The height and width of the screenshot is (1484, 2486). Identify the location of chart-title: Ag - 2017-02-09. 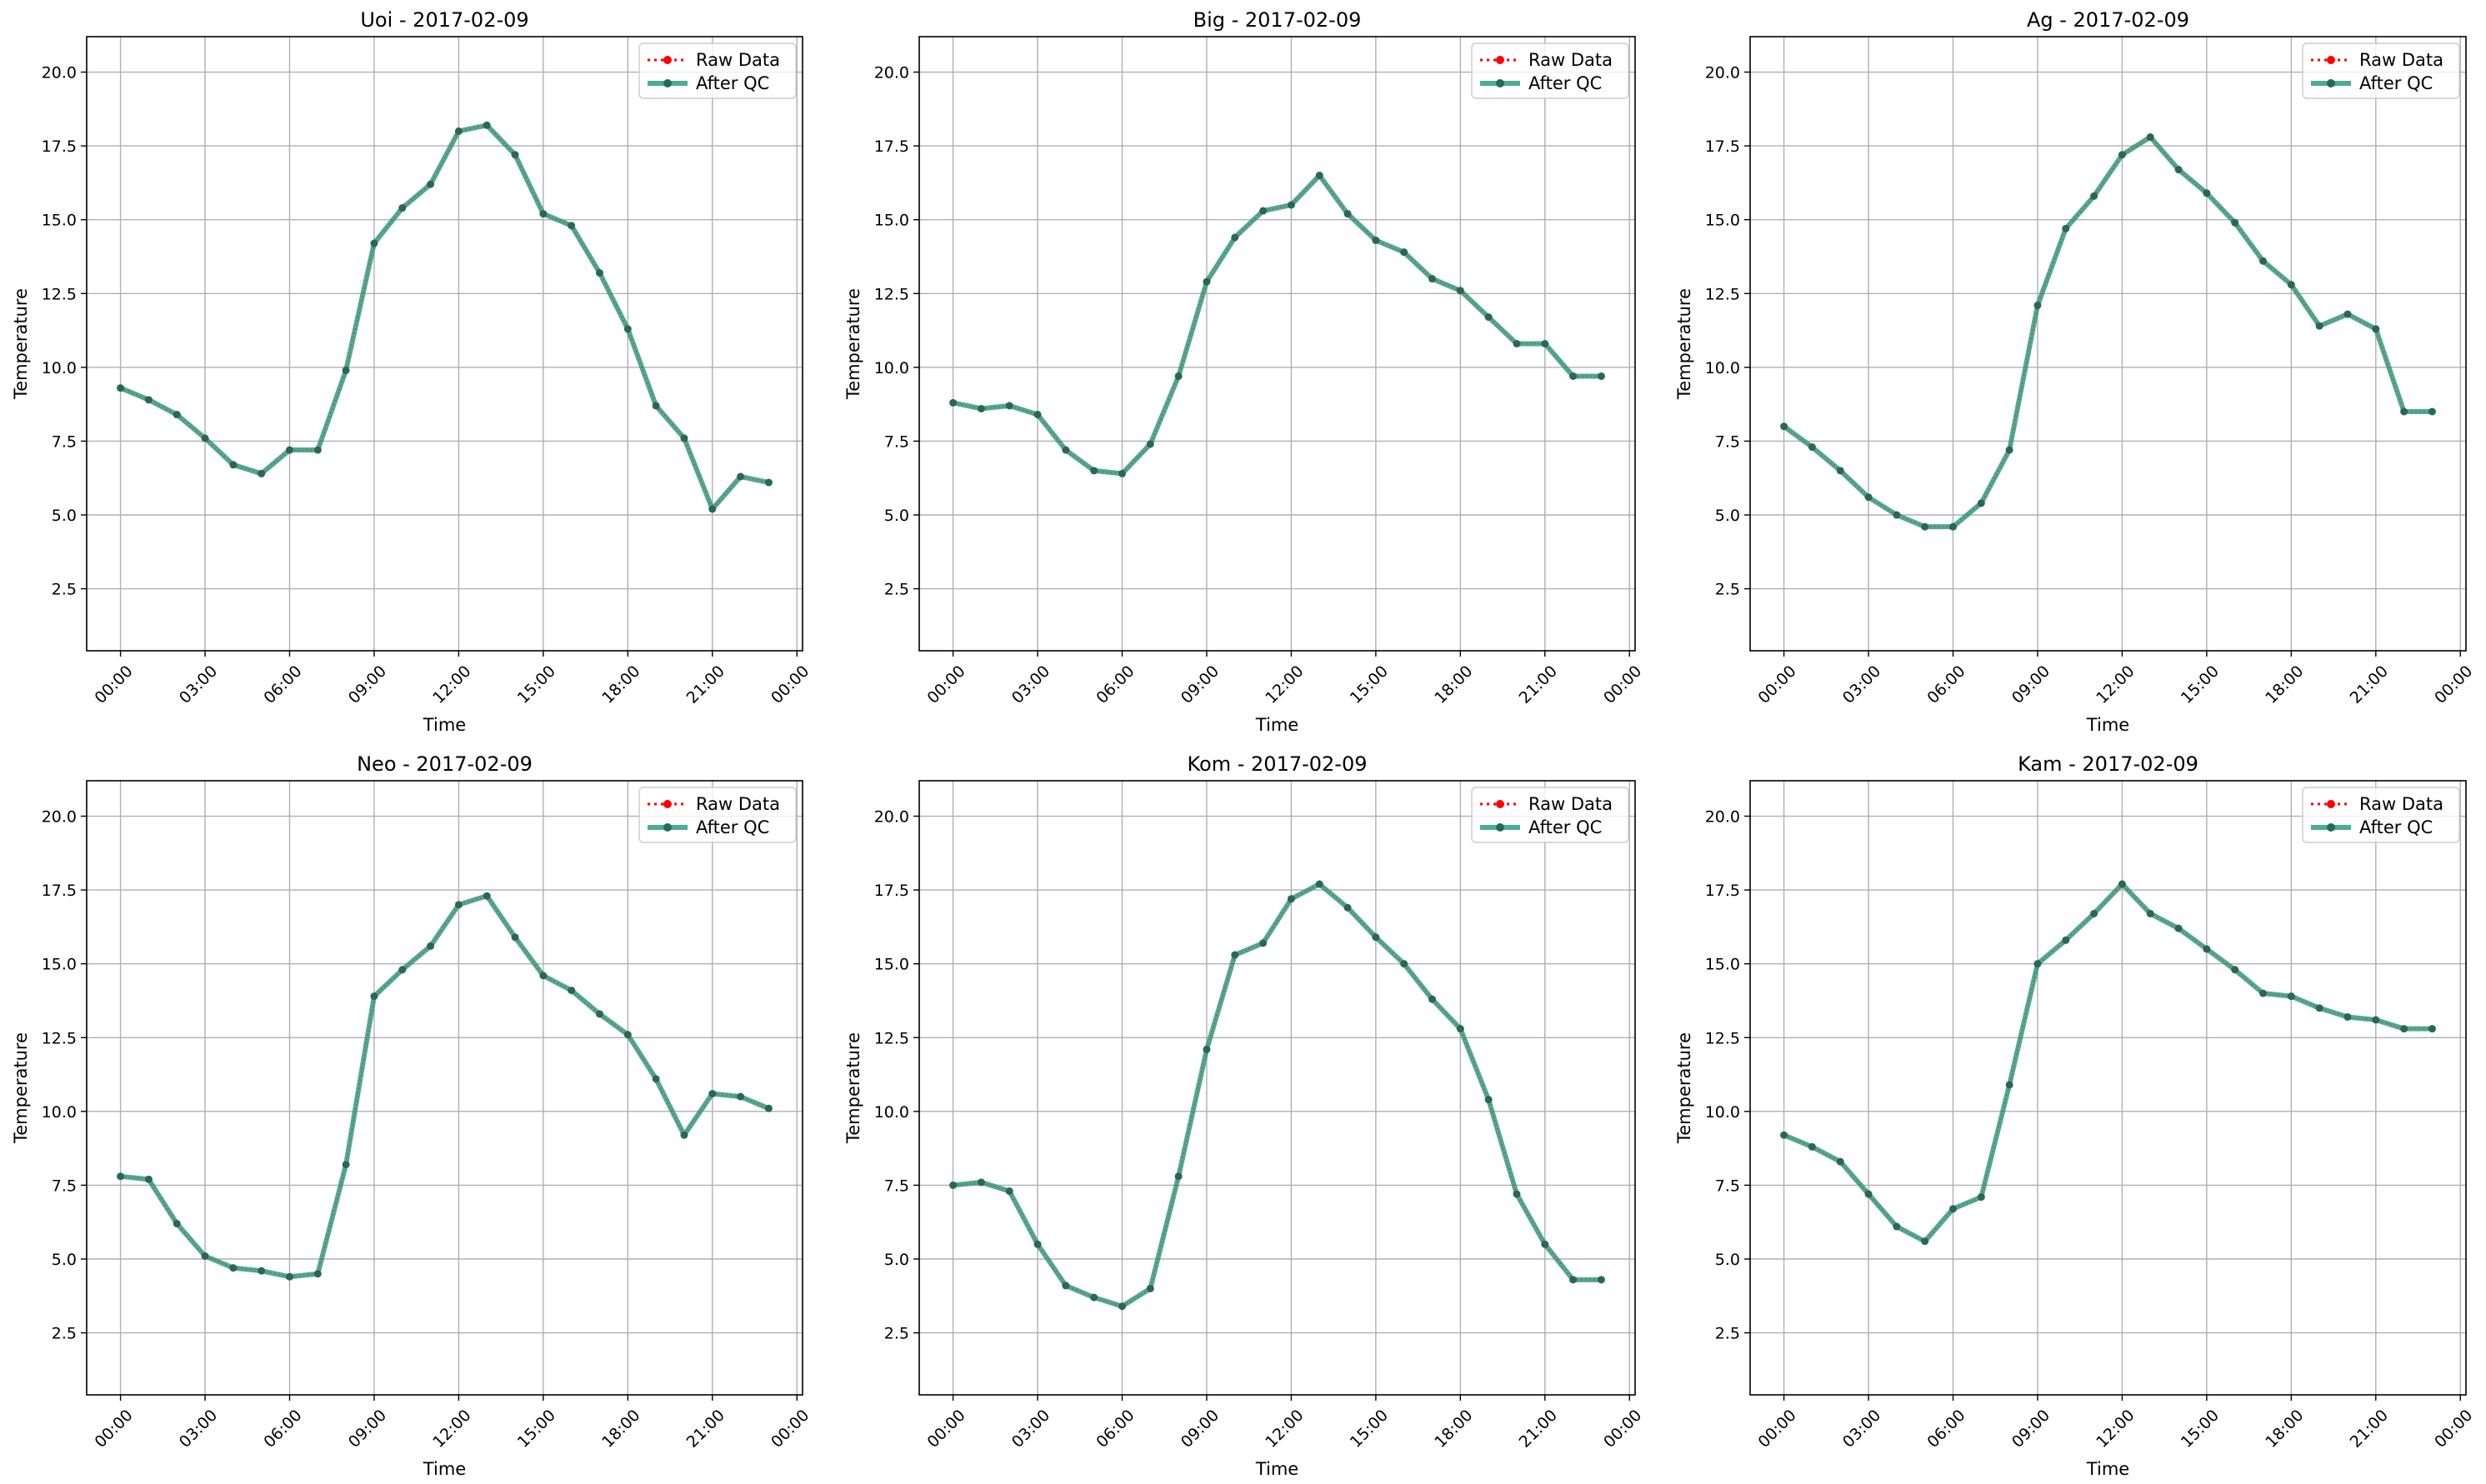
(2108, 20).